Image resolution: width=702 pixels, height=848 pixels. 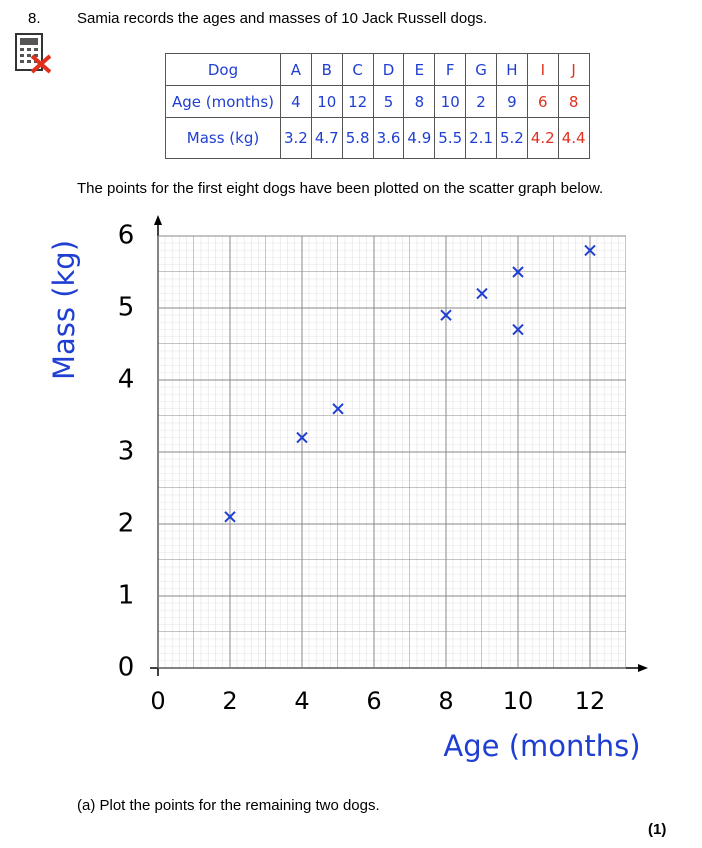 What do you see at coordinates (326, 69) in the screenshot?
I see `cell: B` at bounding box center [326, 69].